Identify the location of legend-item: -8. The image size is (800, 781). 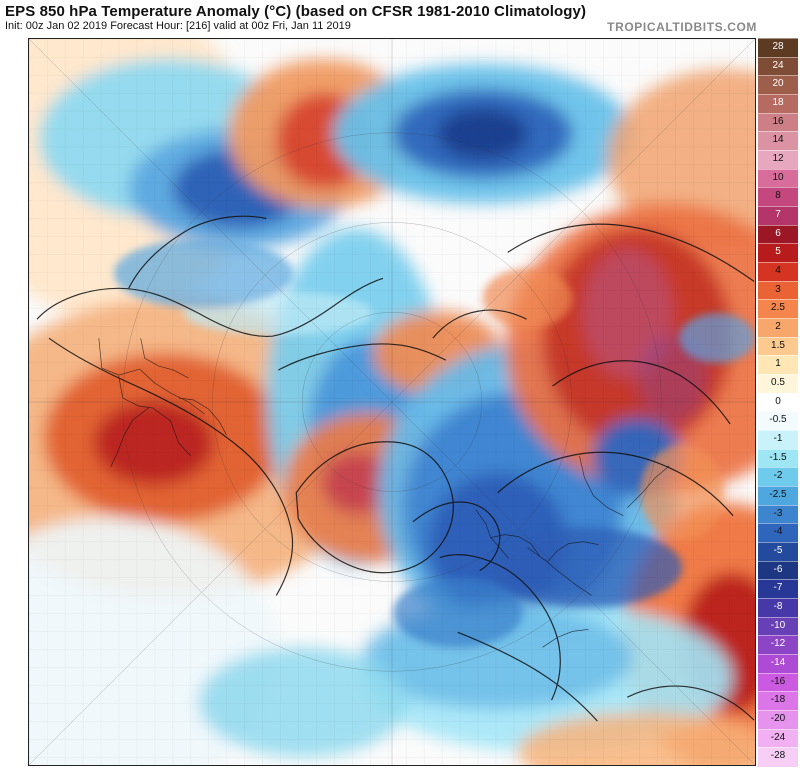
(778, 608).